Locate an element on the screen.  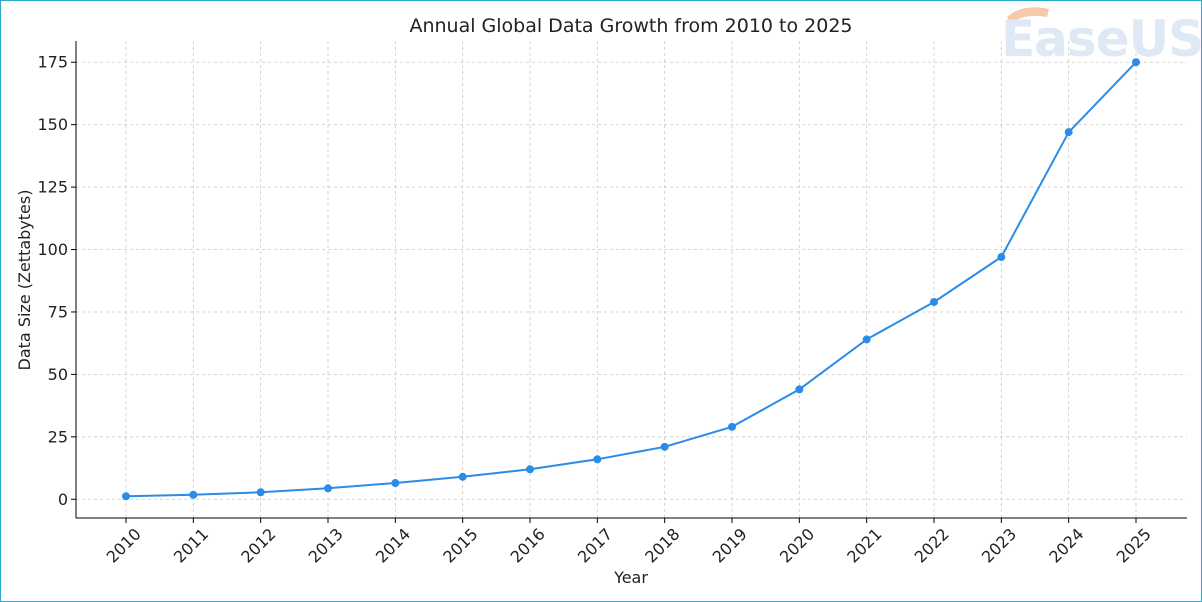
y-axis-title: Data Size (Zettabytes) is located at coordinates (24, 280).